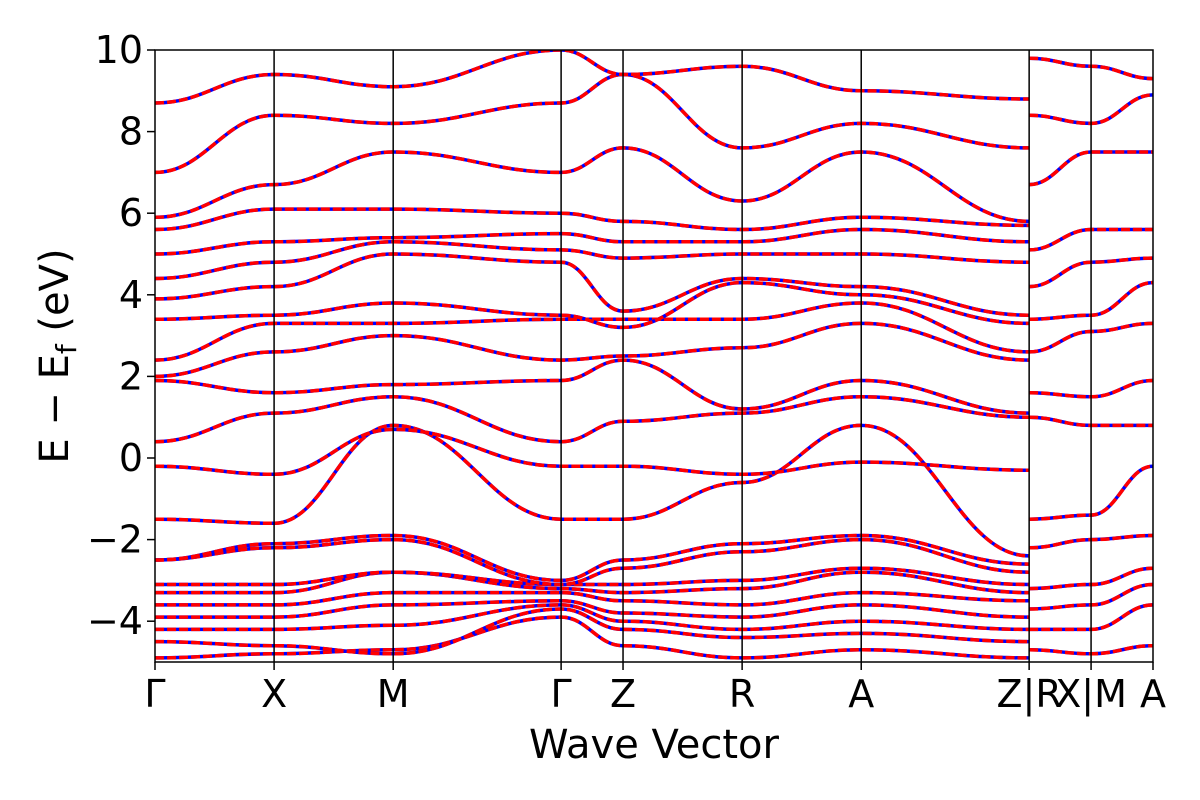 The height and width of the screenshot is (800, 1200). What do you see at coordinates (66, 348) in the screenshot?
I see `y-axis-title-subscript: f` at bounding box center [66, 348].